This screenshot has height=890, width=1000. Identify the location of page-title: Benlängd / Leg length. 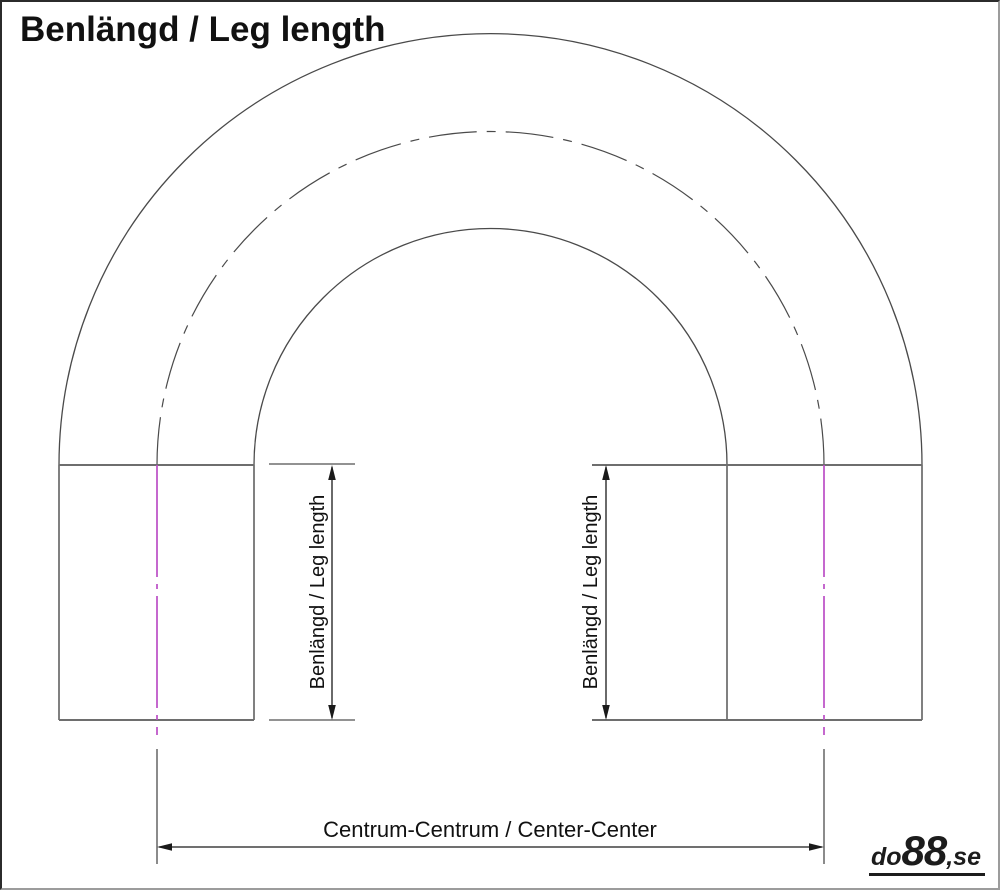
(203, 29).